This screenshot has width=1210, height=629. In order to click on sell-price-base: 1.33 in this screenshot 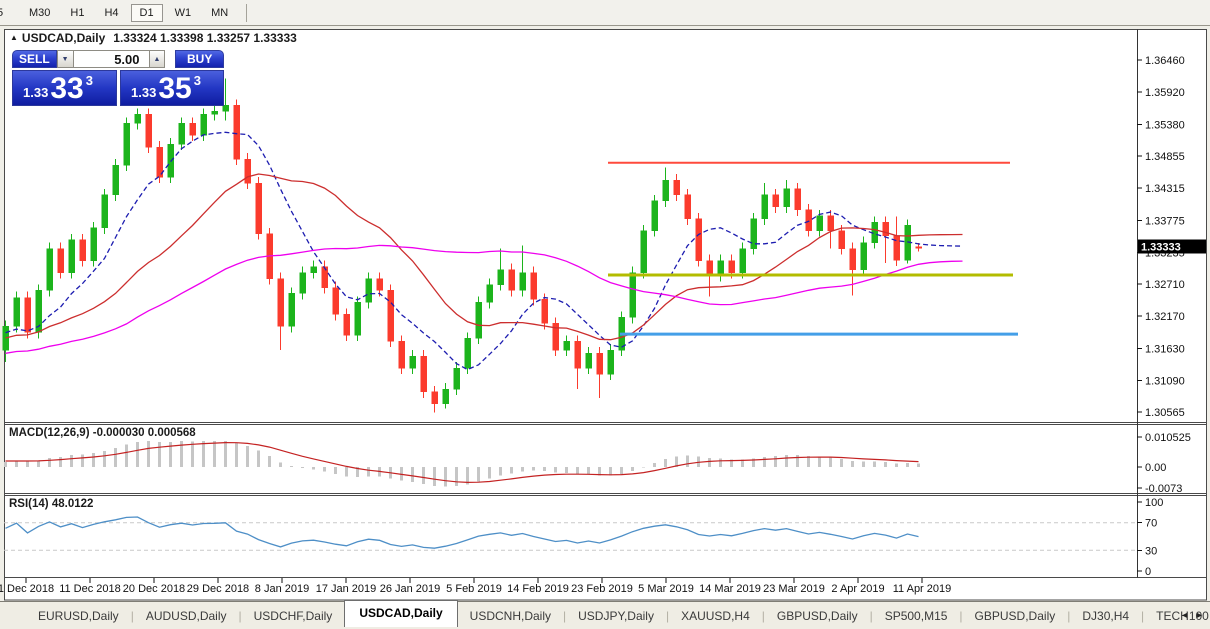, I will do `click(36, 92)`.